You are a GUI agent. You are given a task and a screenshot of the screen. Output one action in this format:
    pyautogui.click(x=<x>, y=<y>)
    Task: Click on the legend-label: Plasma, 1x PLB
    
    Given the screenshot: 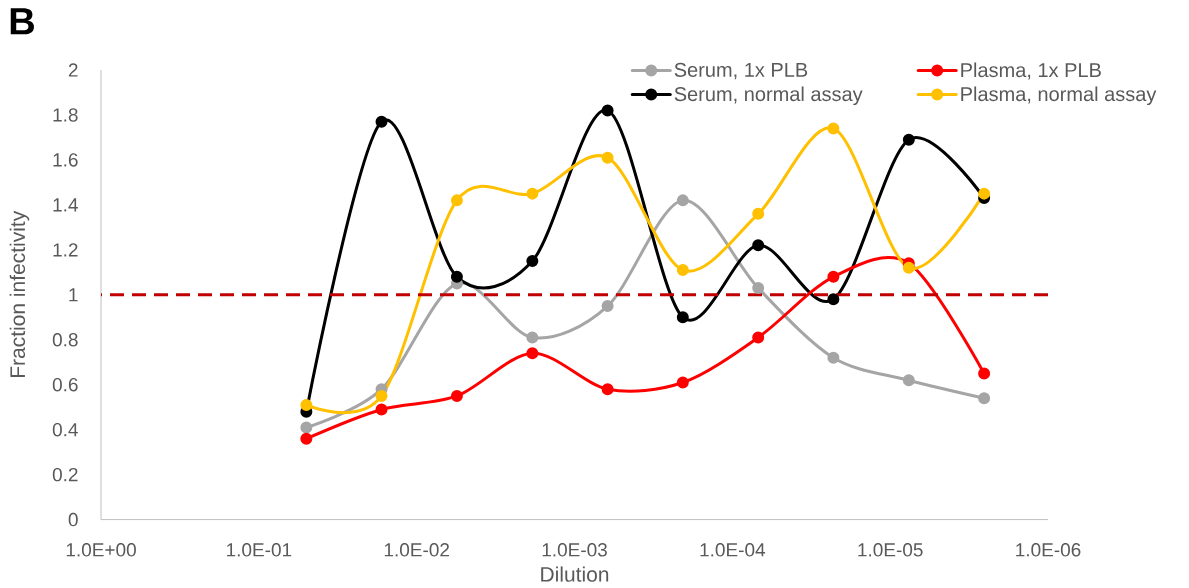 What is the action you would take?
    pyautogui.click(x=1031, y=71)
    